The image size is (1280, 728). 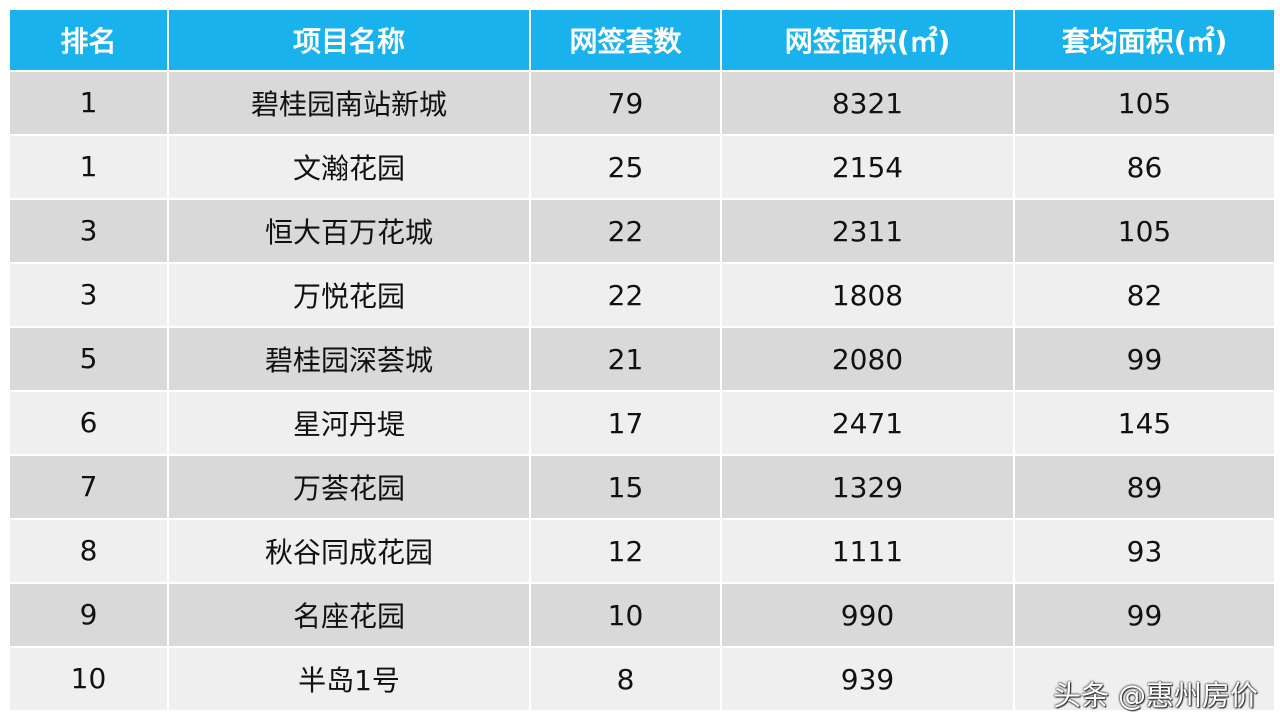 I want to click on table-row: 3 恒大百万花城 22 2311 105, so click(x=642, y=231).